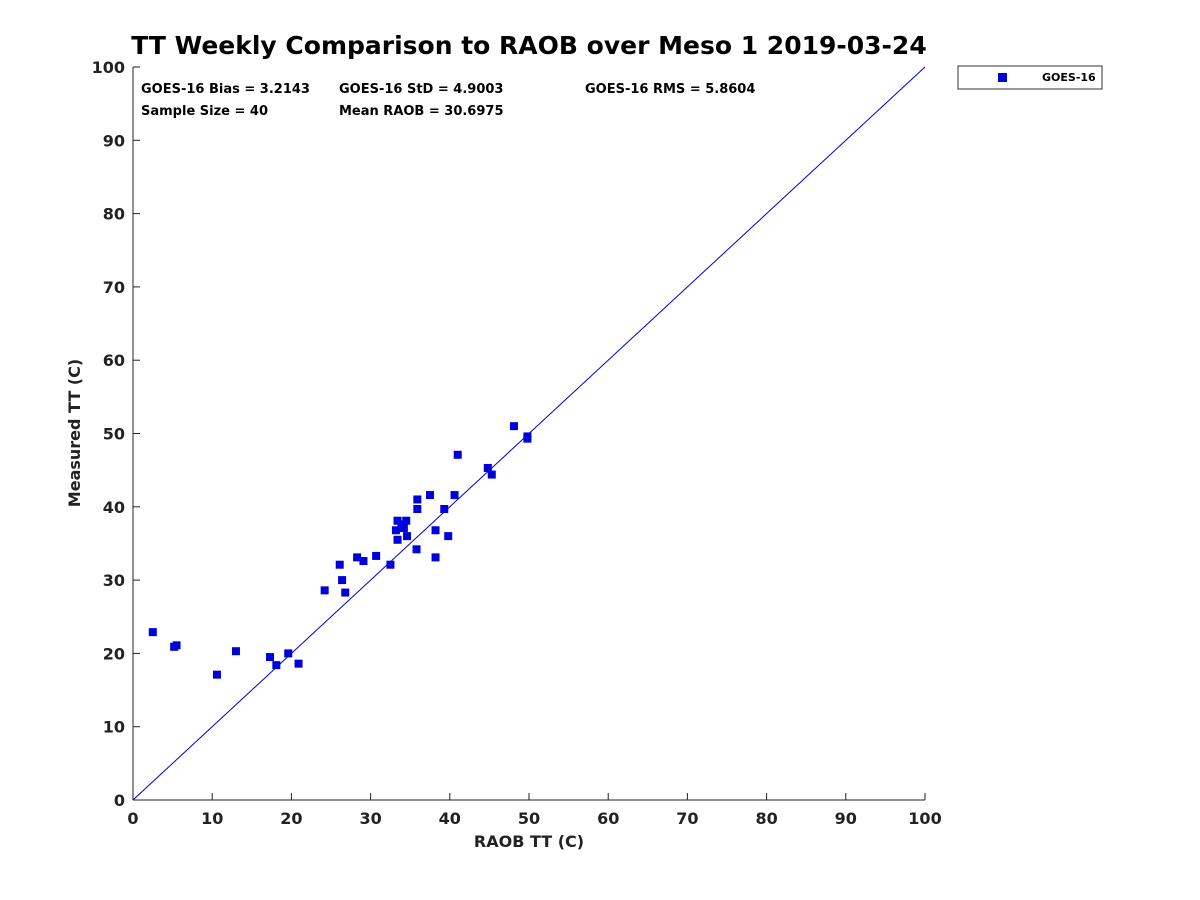  I want to click on y-tick-label: 50, so click(114, 434).